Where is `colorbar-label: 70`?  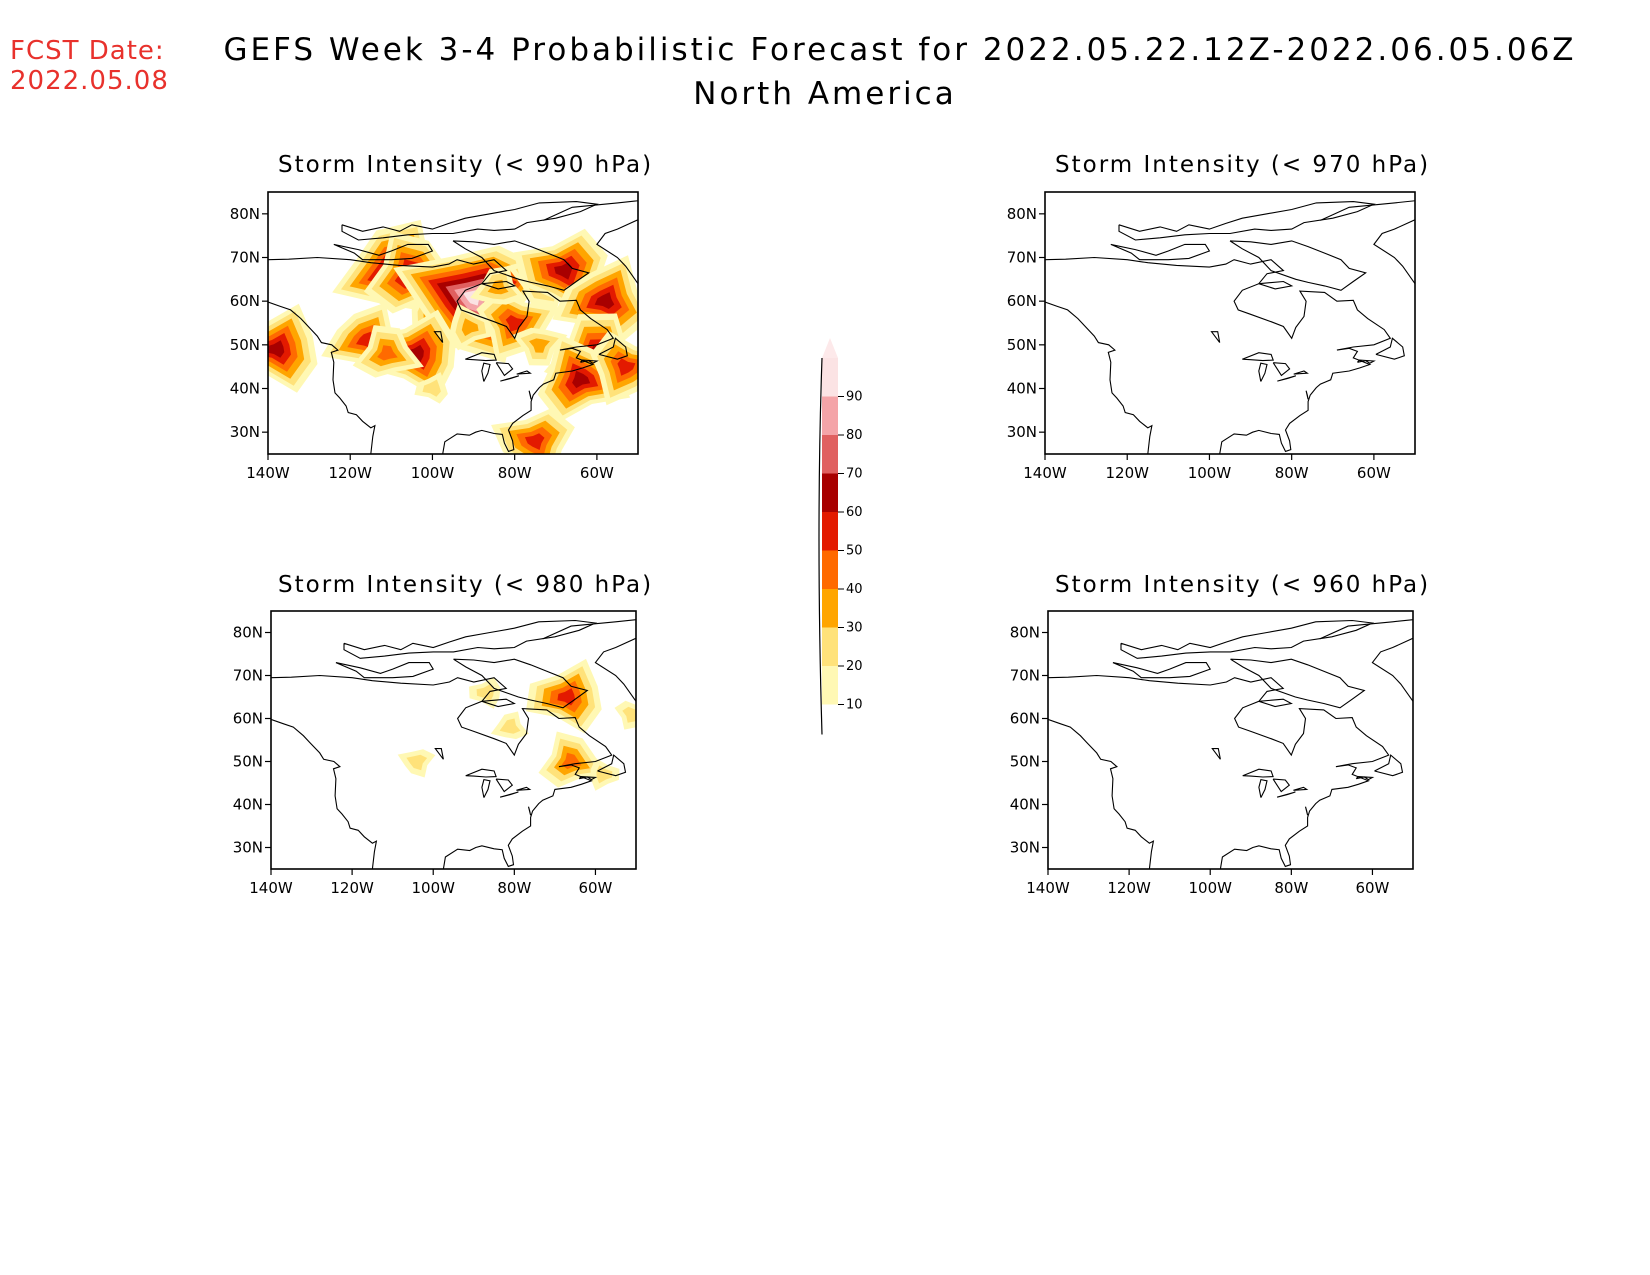 colorbar-label: 70 is located at coordinates (854, 474).